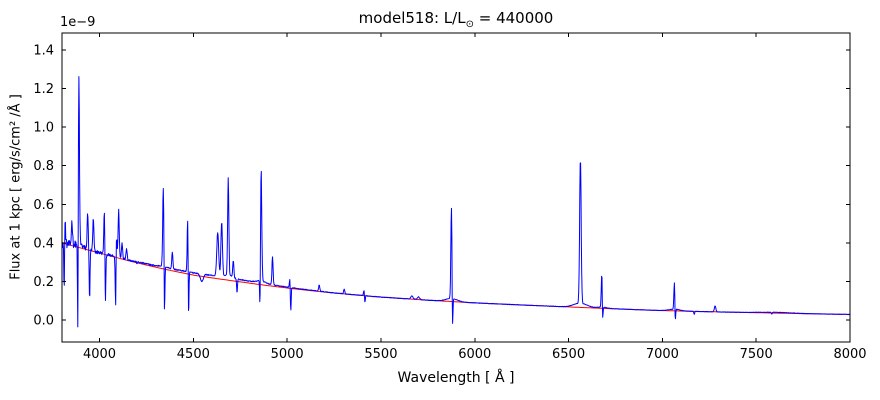  Describe the element at coordinates (756, 354) in the screenshot. I see `x-tick-label: 7500` at that location.